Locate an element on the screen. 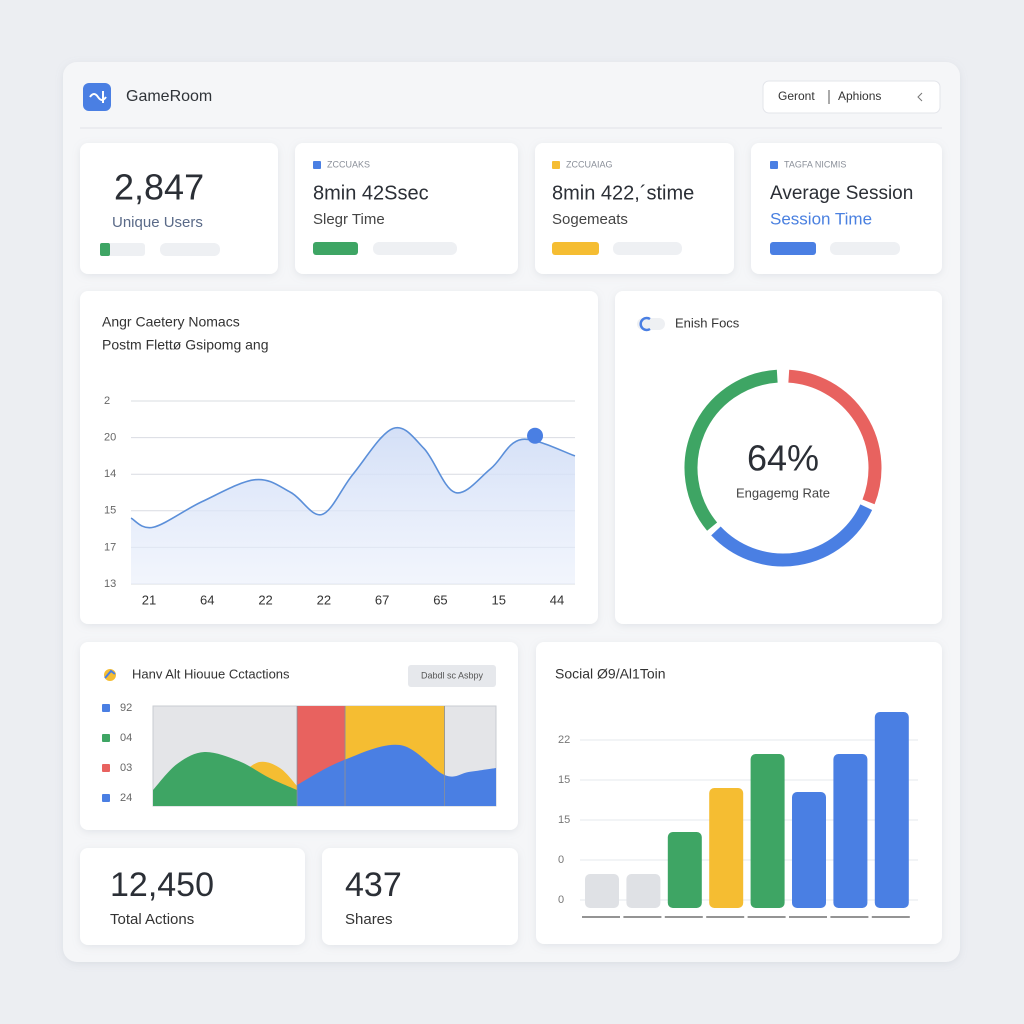 The width and height of the screenshot is (1024, 1024). kpi-value: 2,847 is located at coordinates (159, 187).